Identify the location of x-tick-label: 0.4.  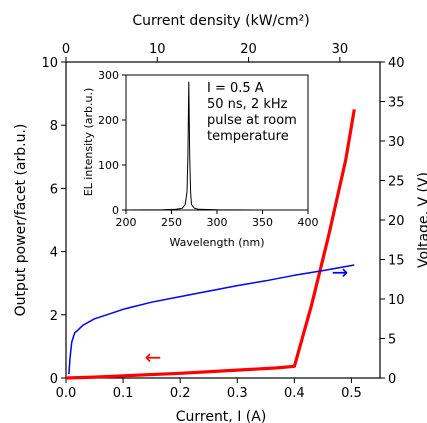
(294, 393).